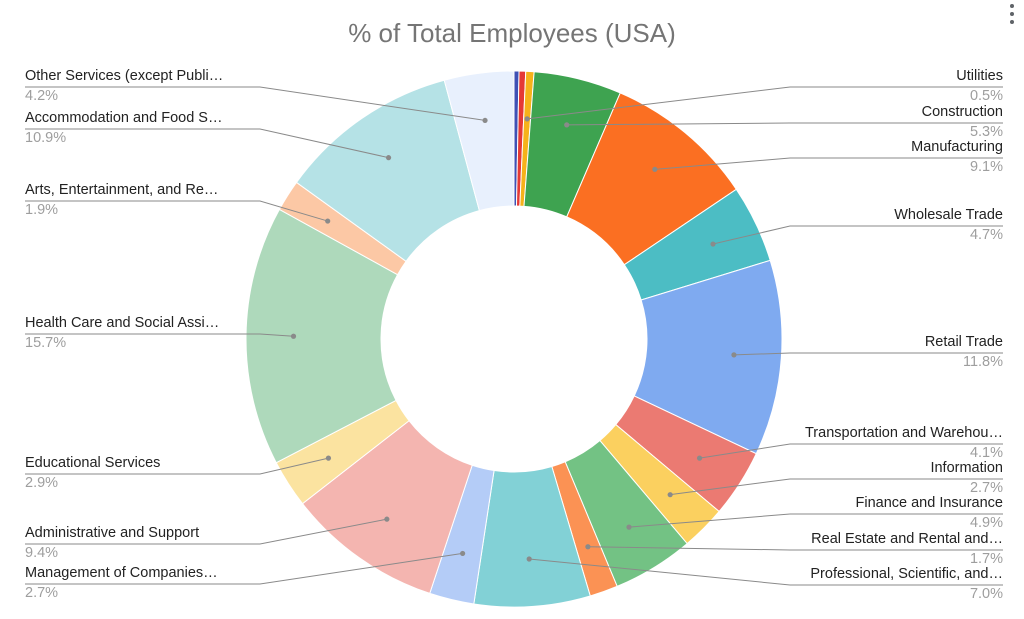 The image size is (1024, 619). Describe the element at coordinates (986, 167) in the screenshot. I see `slice-percent-label: 9.1%` at that location.